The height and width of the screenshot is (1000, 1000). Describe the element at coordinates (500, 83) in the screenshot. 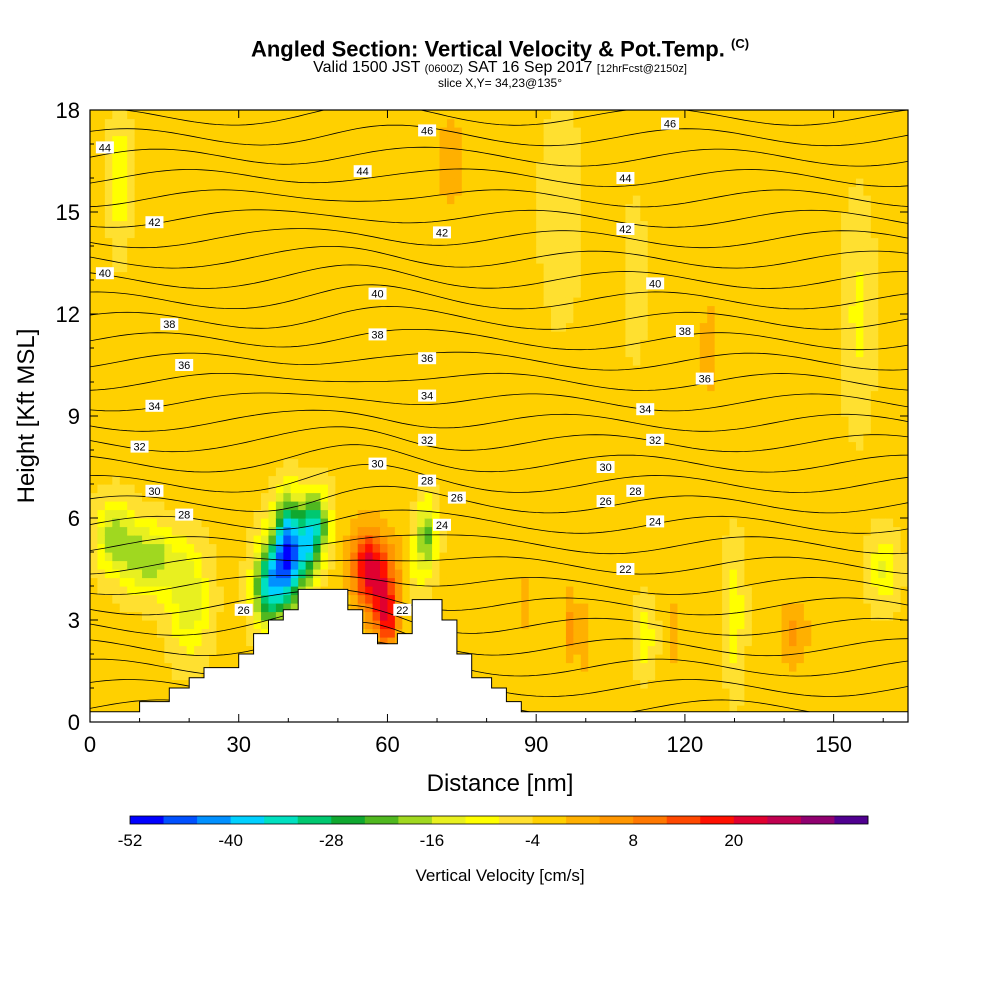

I see `slice-info: slice X,Y= 34,23@135°` at that location.